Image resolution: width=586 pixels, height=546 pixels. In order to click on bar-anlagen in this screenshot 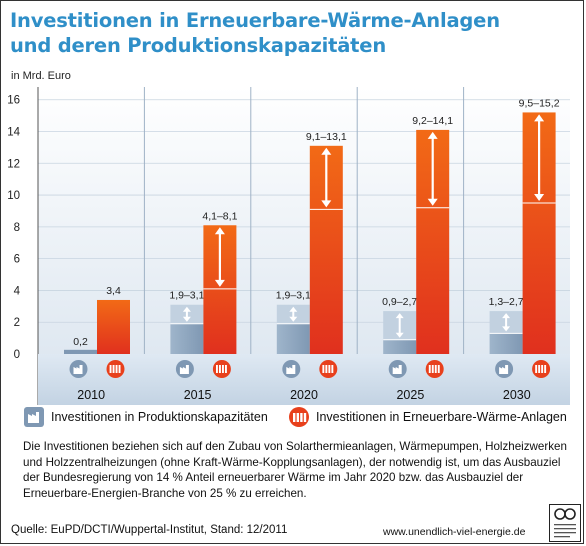, I will do `click(113, 326)`.